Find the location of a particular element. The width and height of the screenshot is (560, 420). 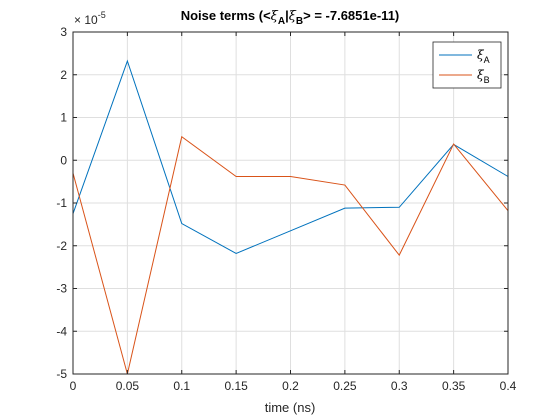

y-tick-label: -2 is located at coordinates (61, 246).